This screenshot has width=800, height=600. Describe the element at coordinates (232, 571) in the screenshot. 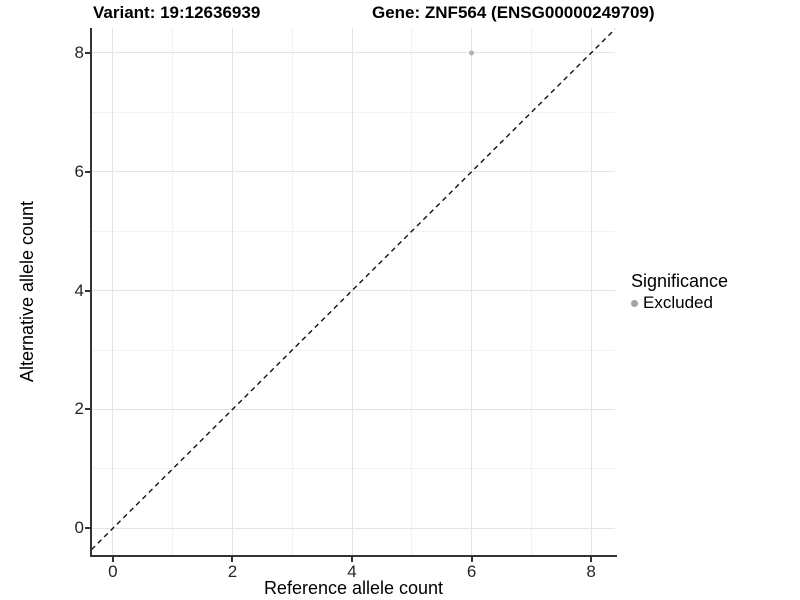

I see `x-tick-label: 2` at that location.